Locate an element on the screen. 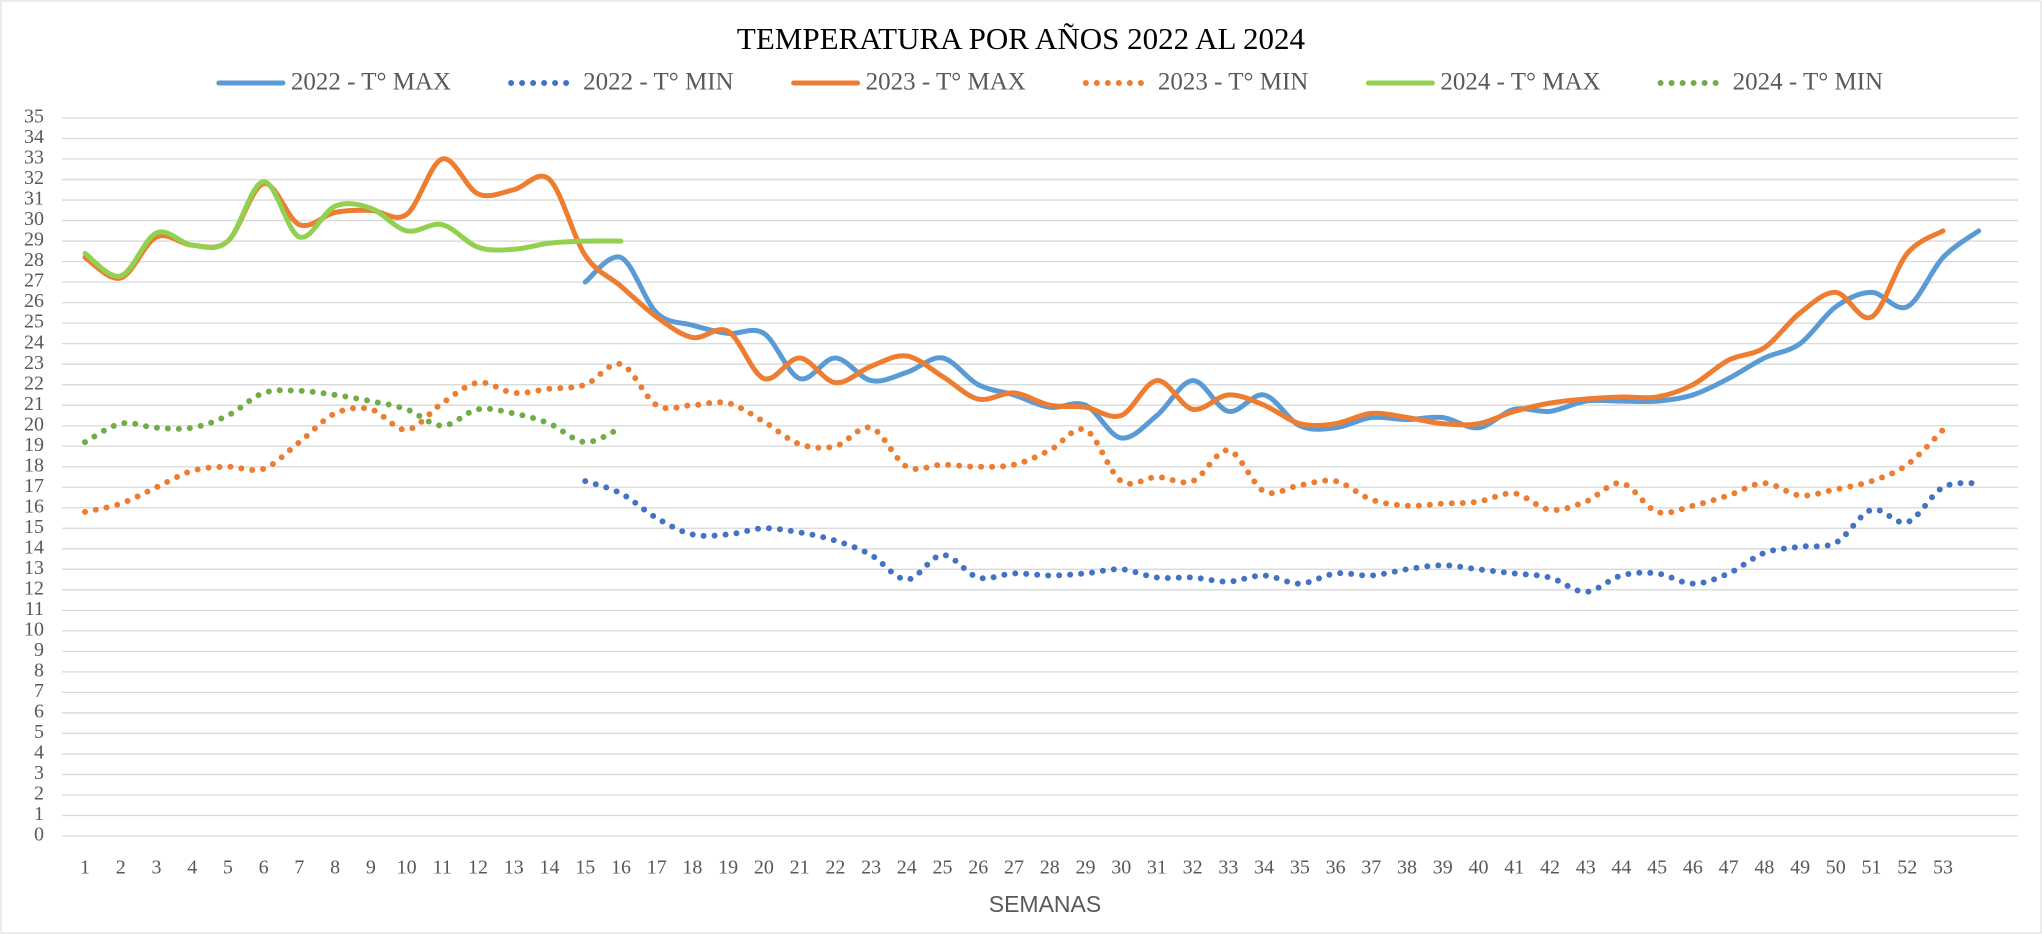 This screenshot has height=934, width=2042. x-tick-label: 16 is located at coordinates (621, 868).